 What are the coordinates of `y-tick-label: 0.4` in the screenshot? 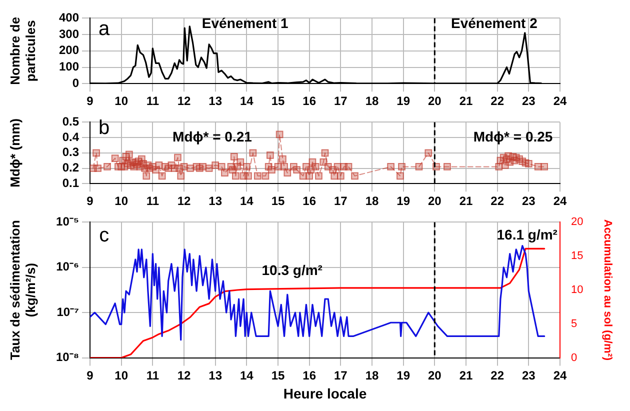 It's located at (71, 137).